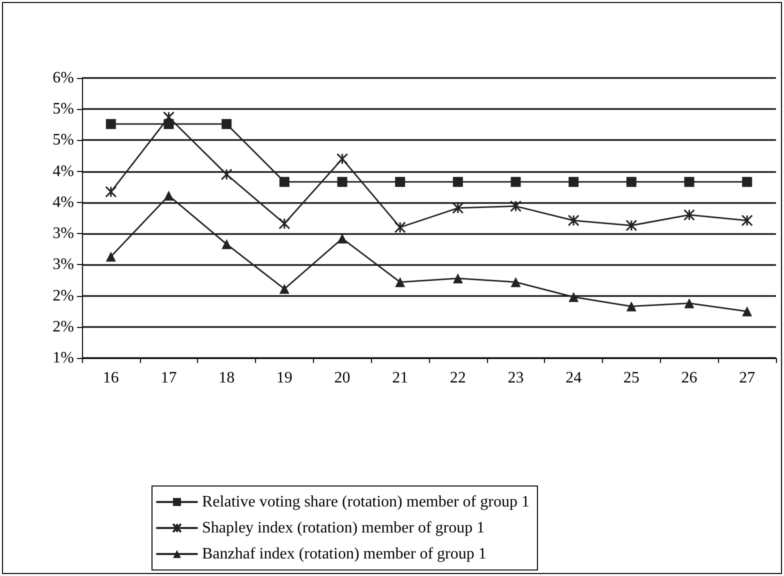  Describe the element at coordinates (63, 78) in the screenshot. I see `y-tick-label: 6%` at that location.